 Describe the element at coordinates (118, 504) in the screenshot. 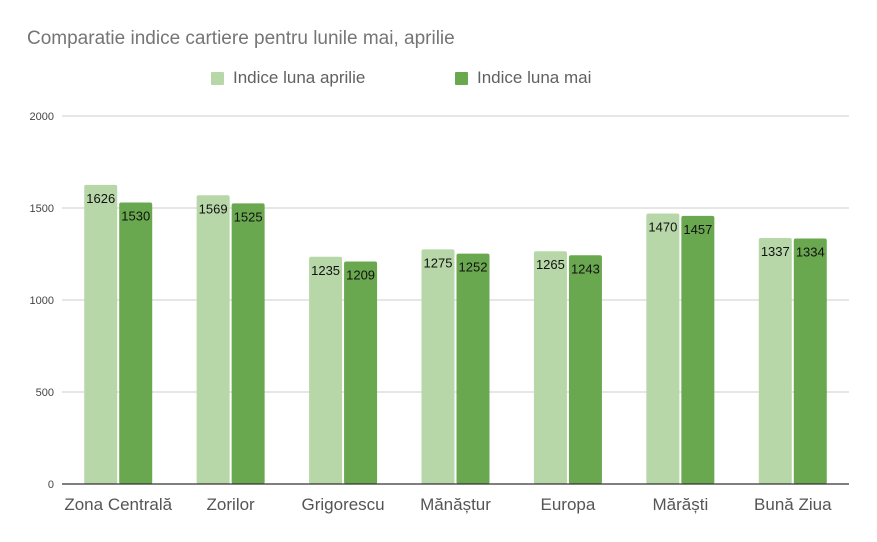

I see `x-tick-label-0: Zona Centrală` at that location.